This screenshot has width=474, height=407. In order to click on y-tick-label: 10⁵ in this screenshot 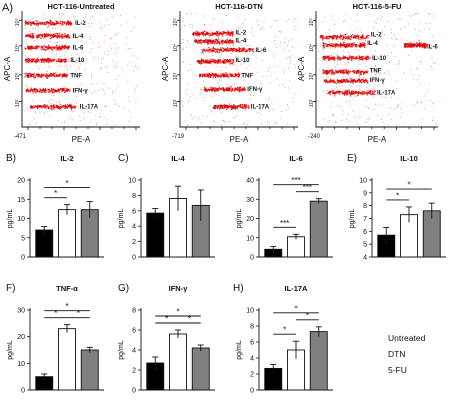, I will do `click(18, 22)`.